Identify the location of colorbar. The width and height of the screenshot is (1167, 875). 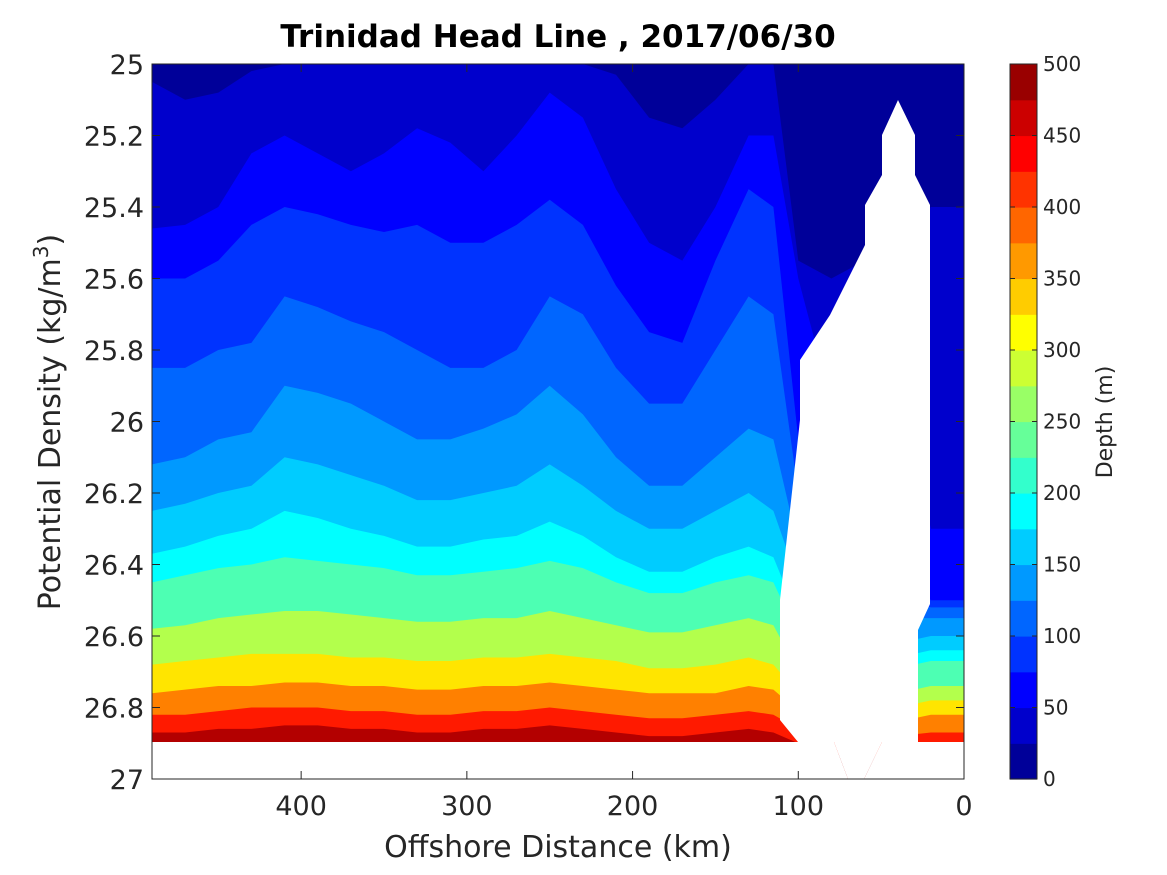
(1023, 422).